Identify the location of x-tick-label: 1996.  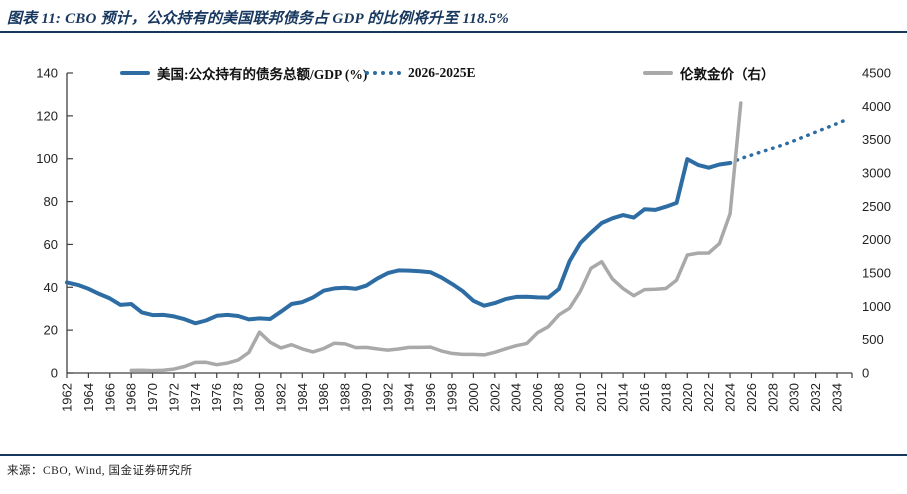
(430, 397).